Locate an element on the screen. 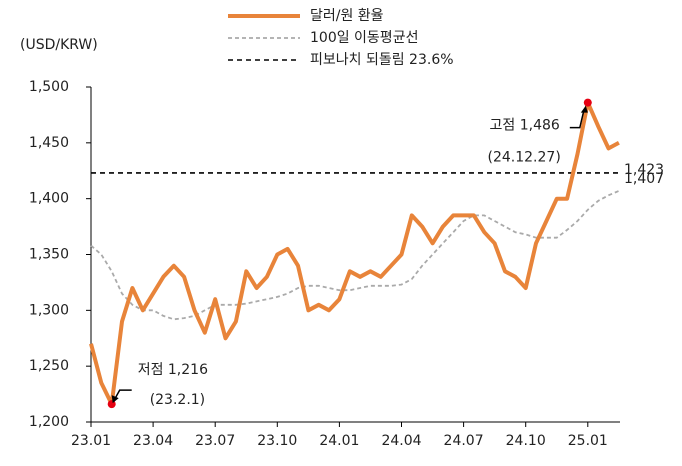 The height and width of the screenshot is (466, 682). y-tick-label: 1,400 is located at coordinates (49, 199).